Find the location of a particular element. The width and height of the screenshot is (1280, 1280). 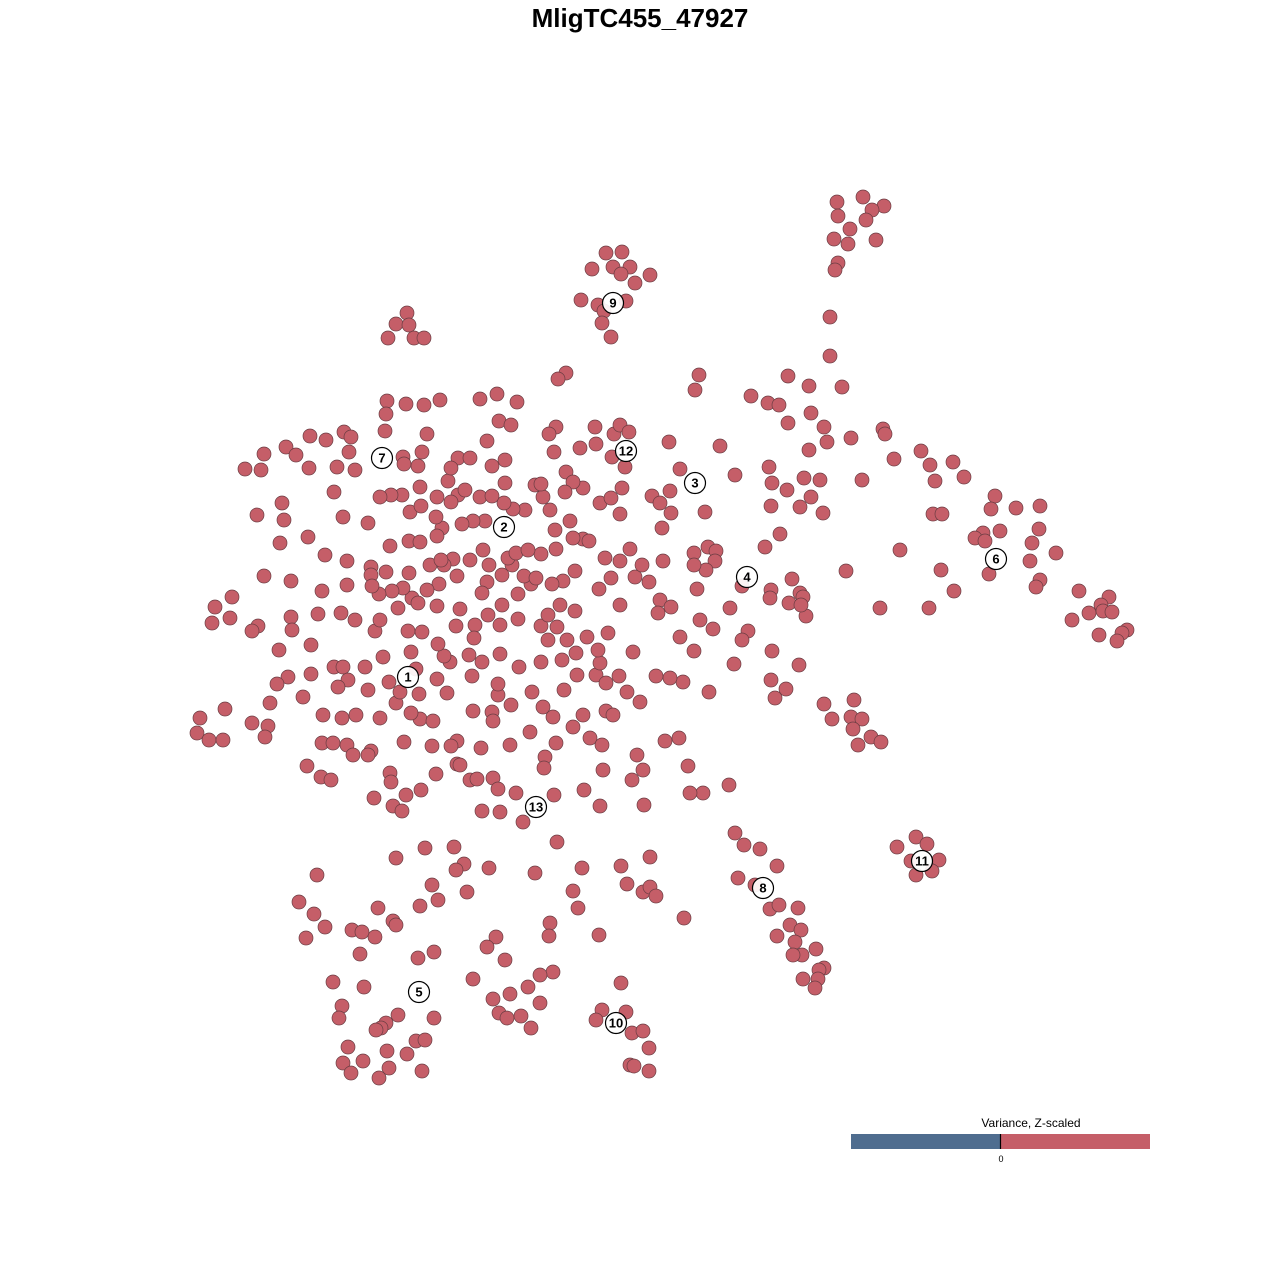

cluster-label-text: 9 is located at coordinates (612, 303).